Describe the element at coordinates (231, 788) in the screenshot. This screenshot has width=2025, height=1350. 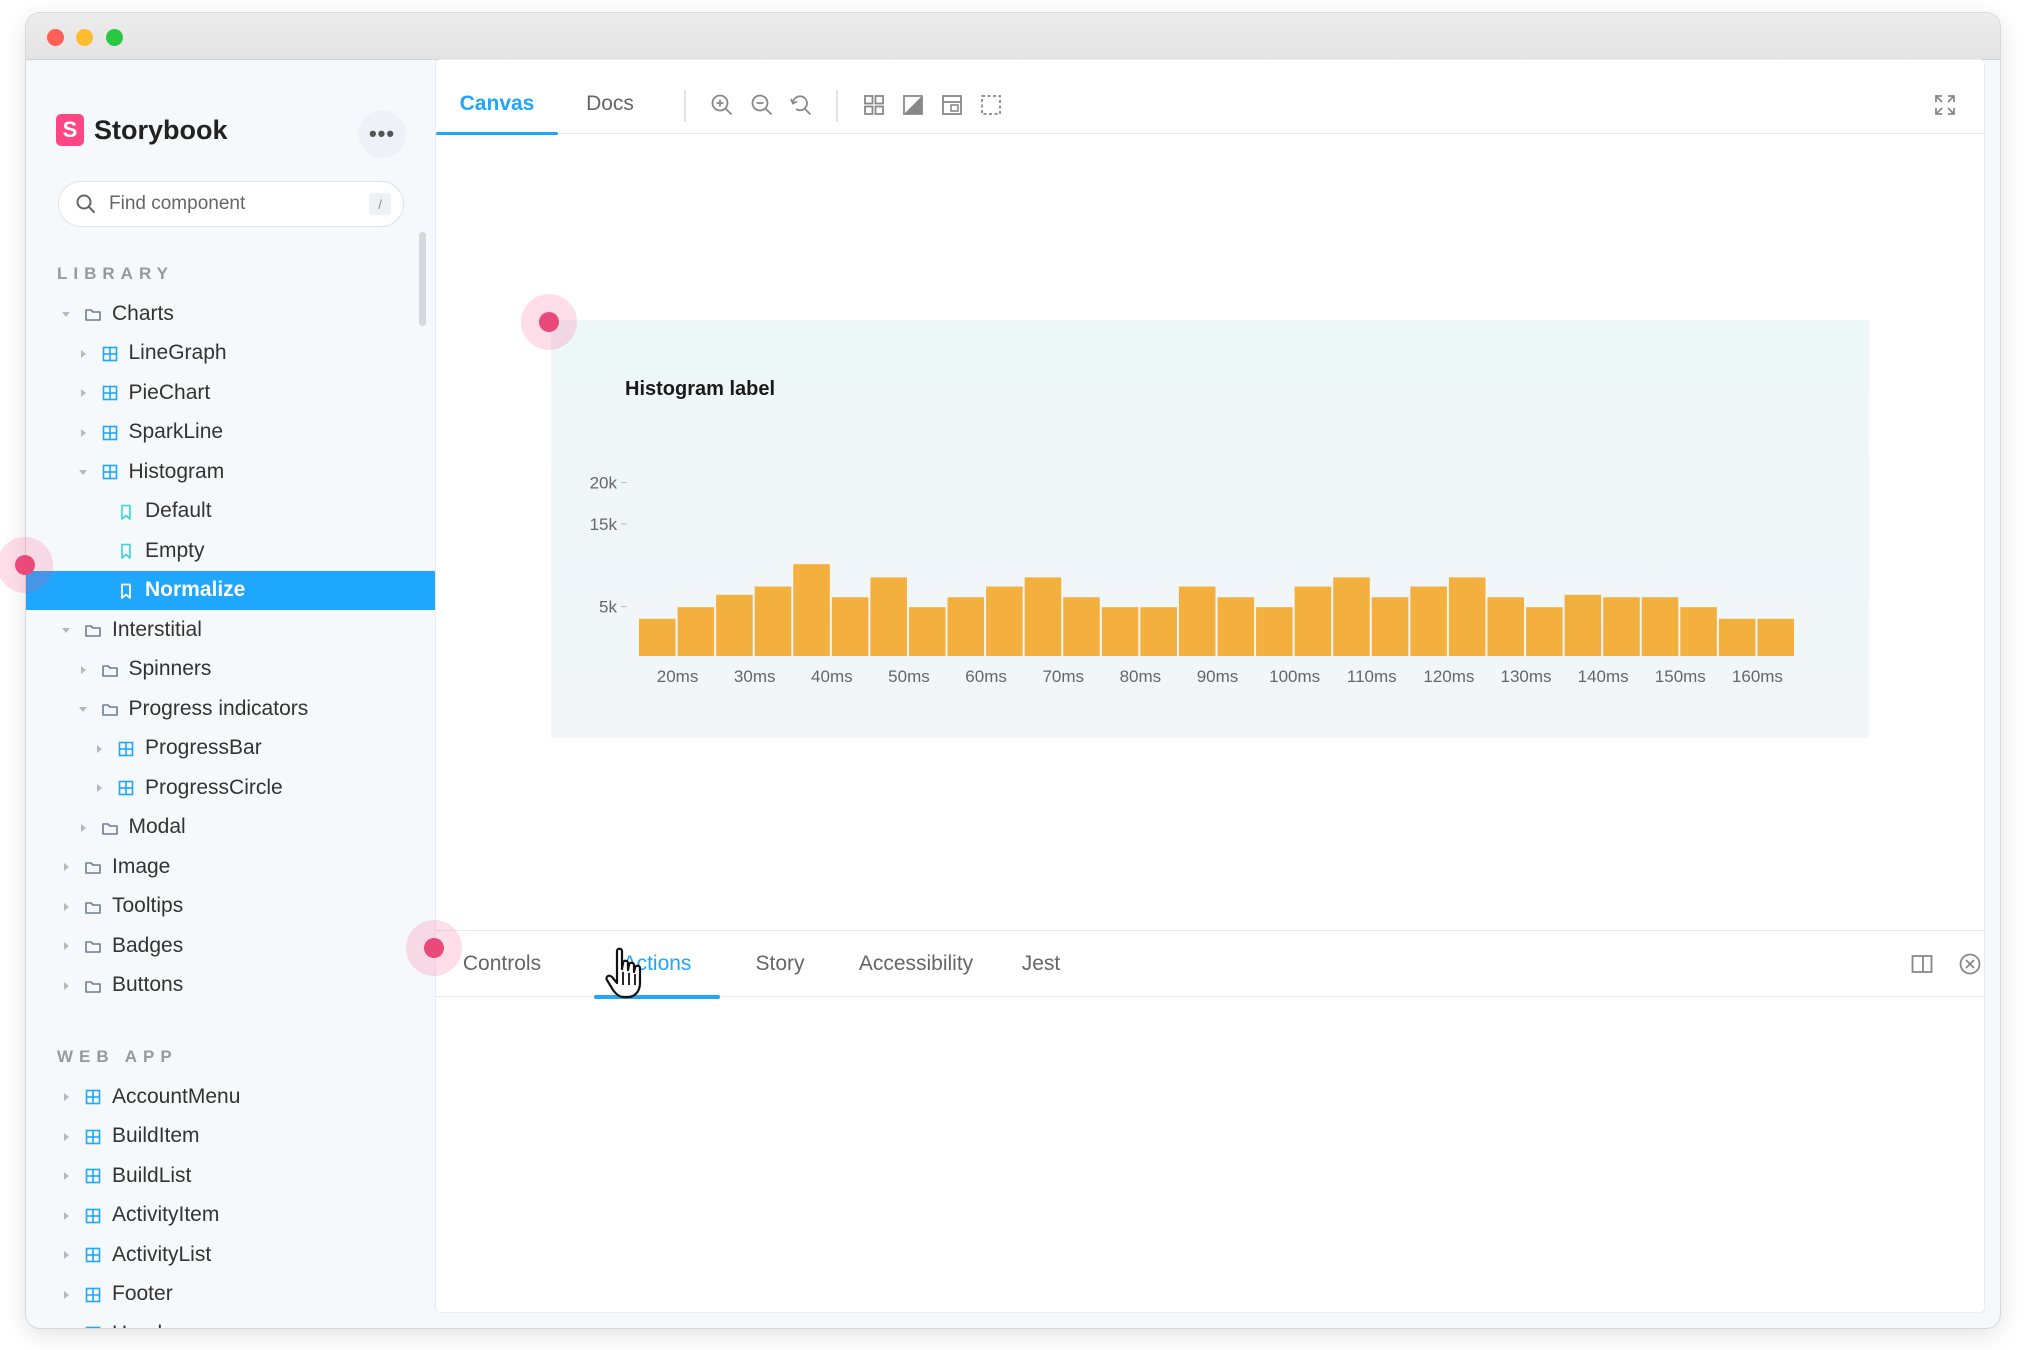
I see `sidebar-item-progresscircle: ProgressCircle` at that location.